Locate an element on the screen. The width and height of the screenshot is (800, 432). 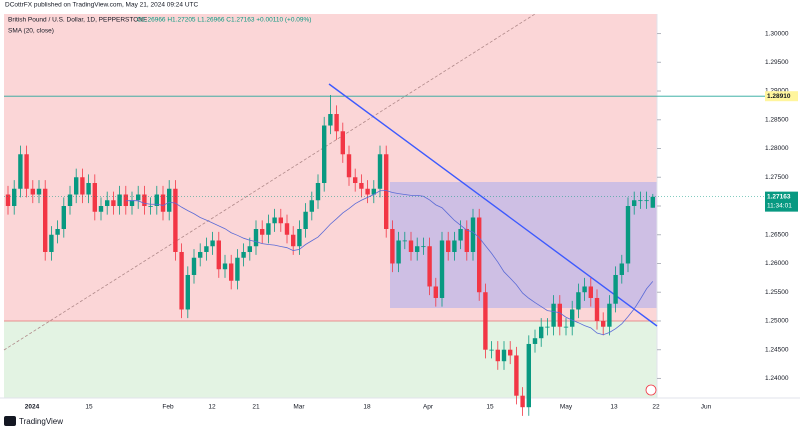
x-tick-label: Jun is located at coordinates (706, 407).